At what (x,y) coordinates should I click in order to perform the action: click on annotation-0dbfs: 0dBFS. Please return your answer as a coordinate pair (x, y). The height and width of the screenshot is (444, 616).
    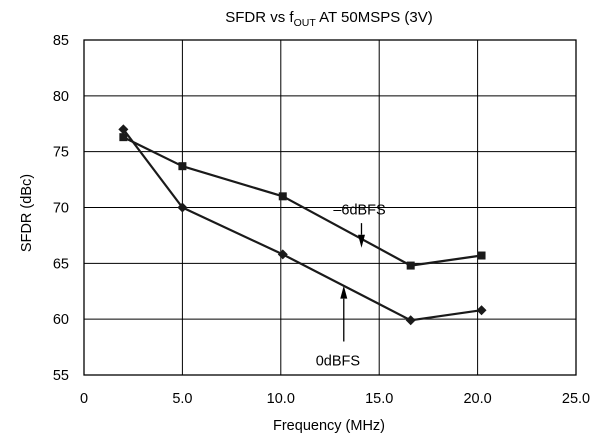
    Looking at the image, I should click on (338, 327).